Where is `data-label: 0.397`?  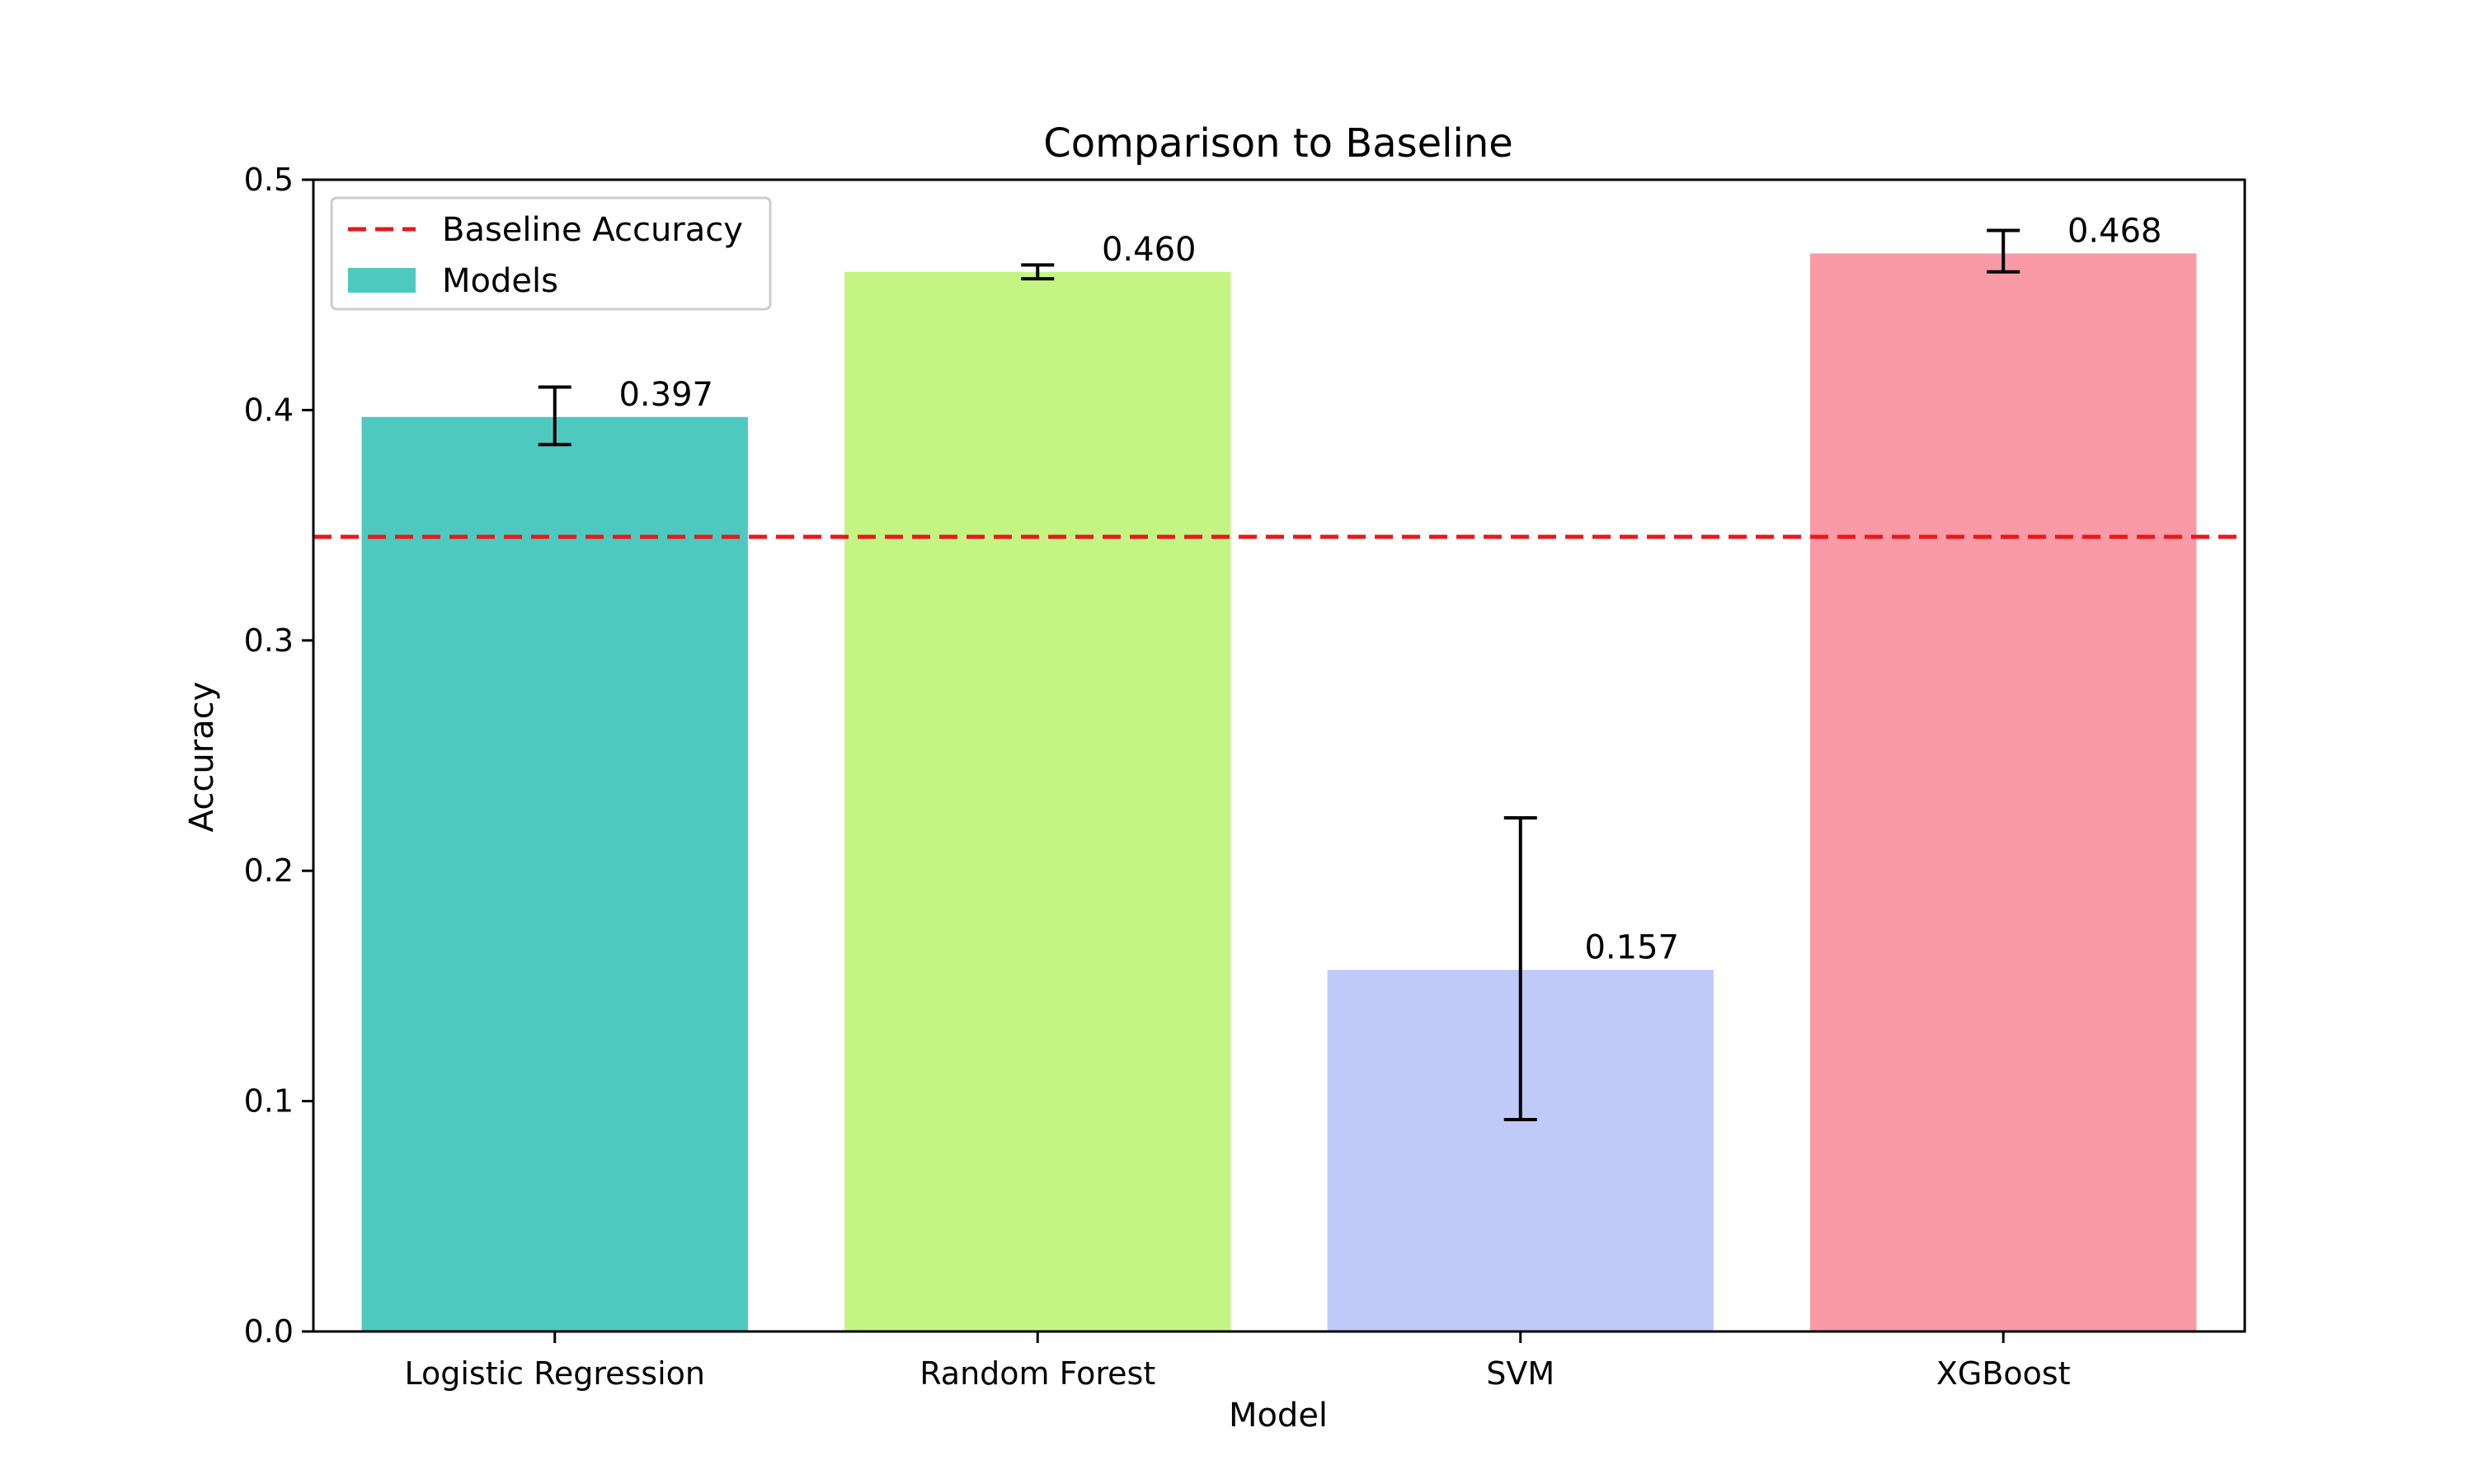 data-label: 0.397 is located at coordinates (665, 395).